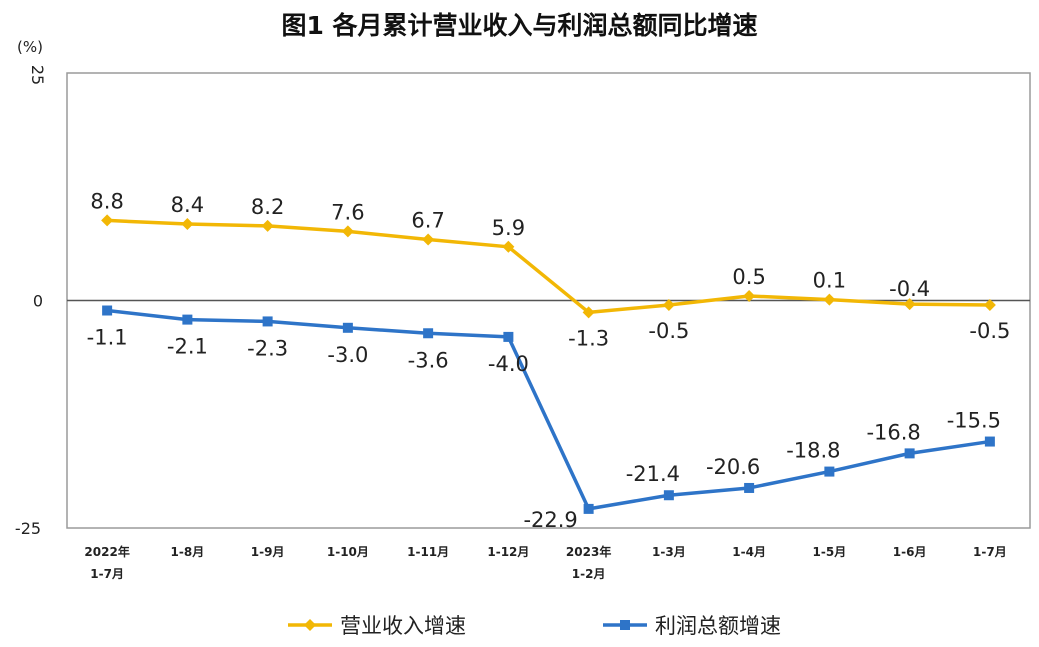  What do you see at coordinates (718, 626) in the screenshot?
I see `legend-label: 利润总额增速` at bounding box center [718, 626].